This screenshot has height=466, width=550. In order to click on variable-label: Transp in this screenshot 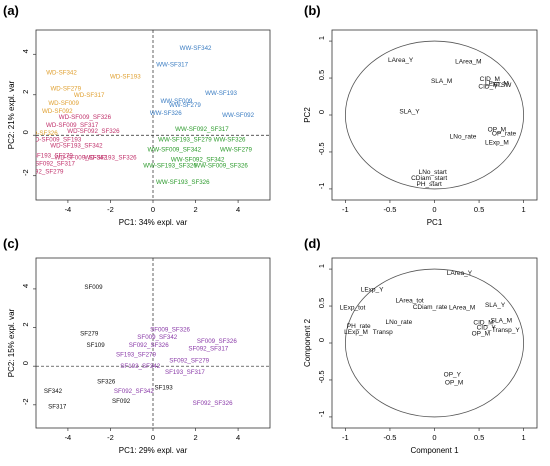, I will do `click(383, 332)`.